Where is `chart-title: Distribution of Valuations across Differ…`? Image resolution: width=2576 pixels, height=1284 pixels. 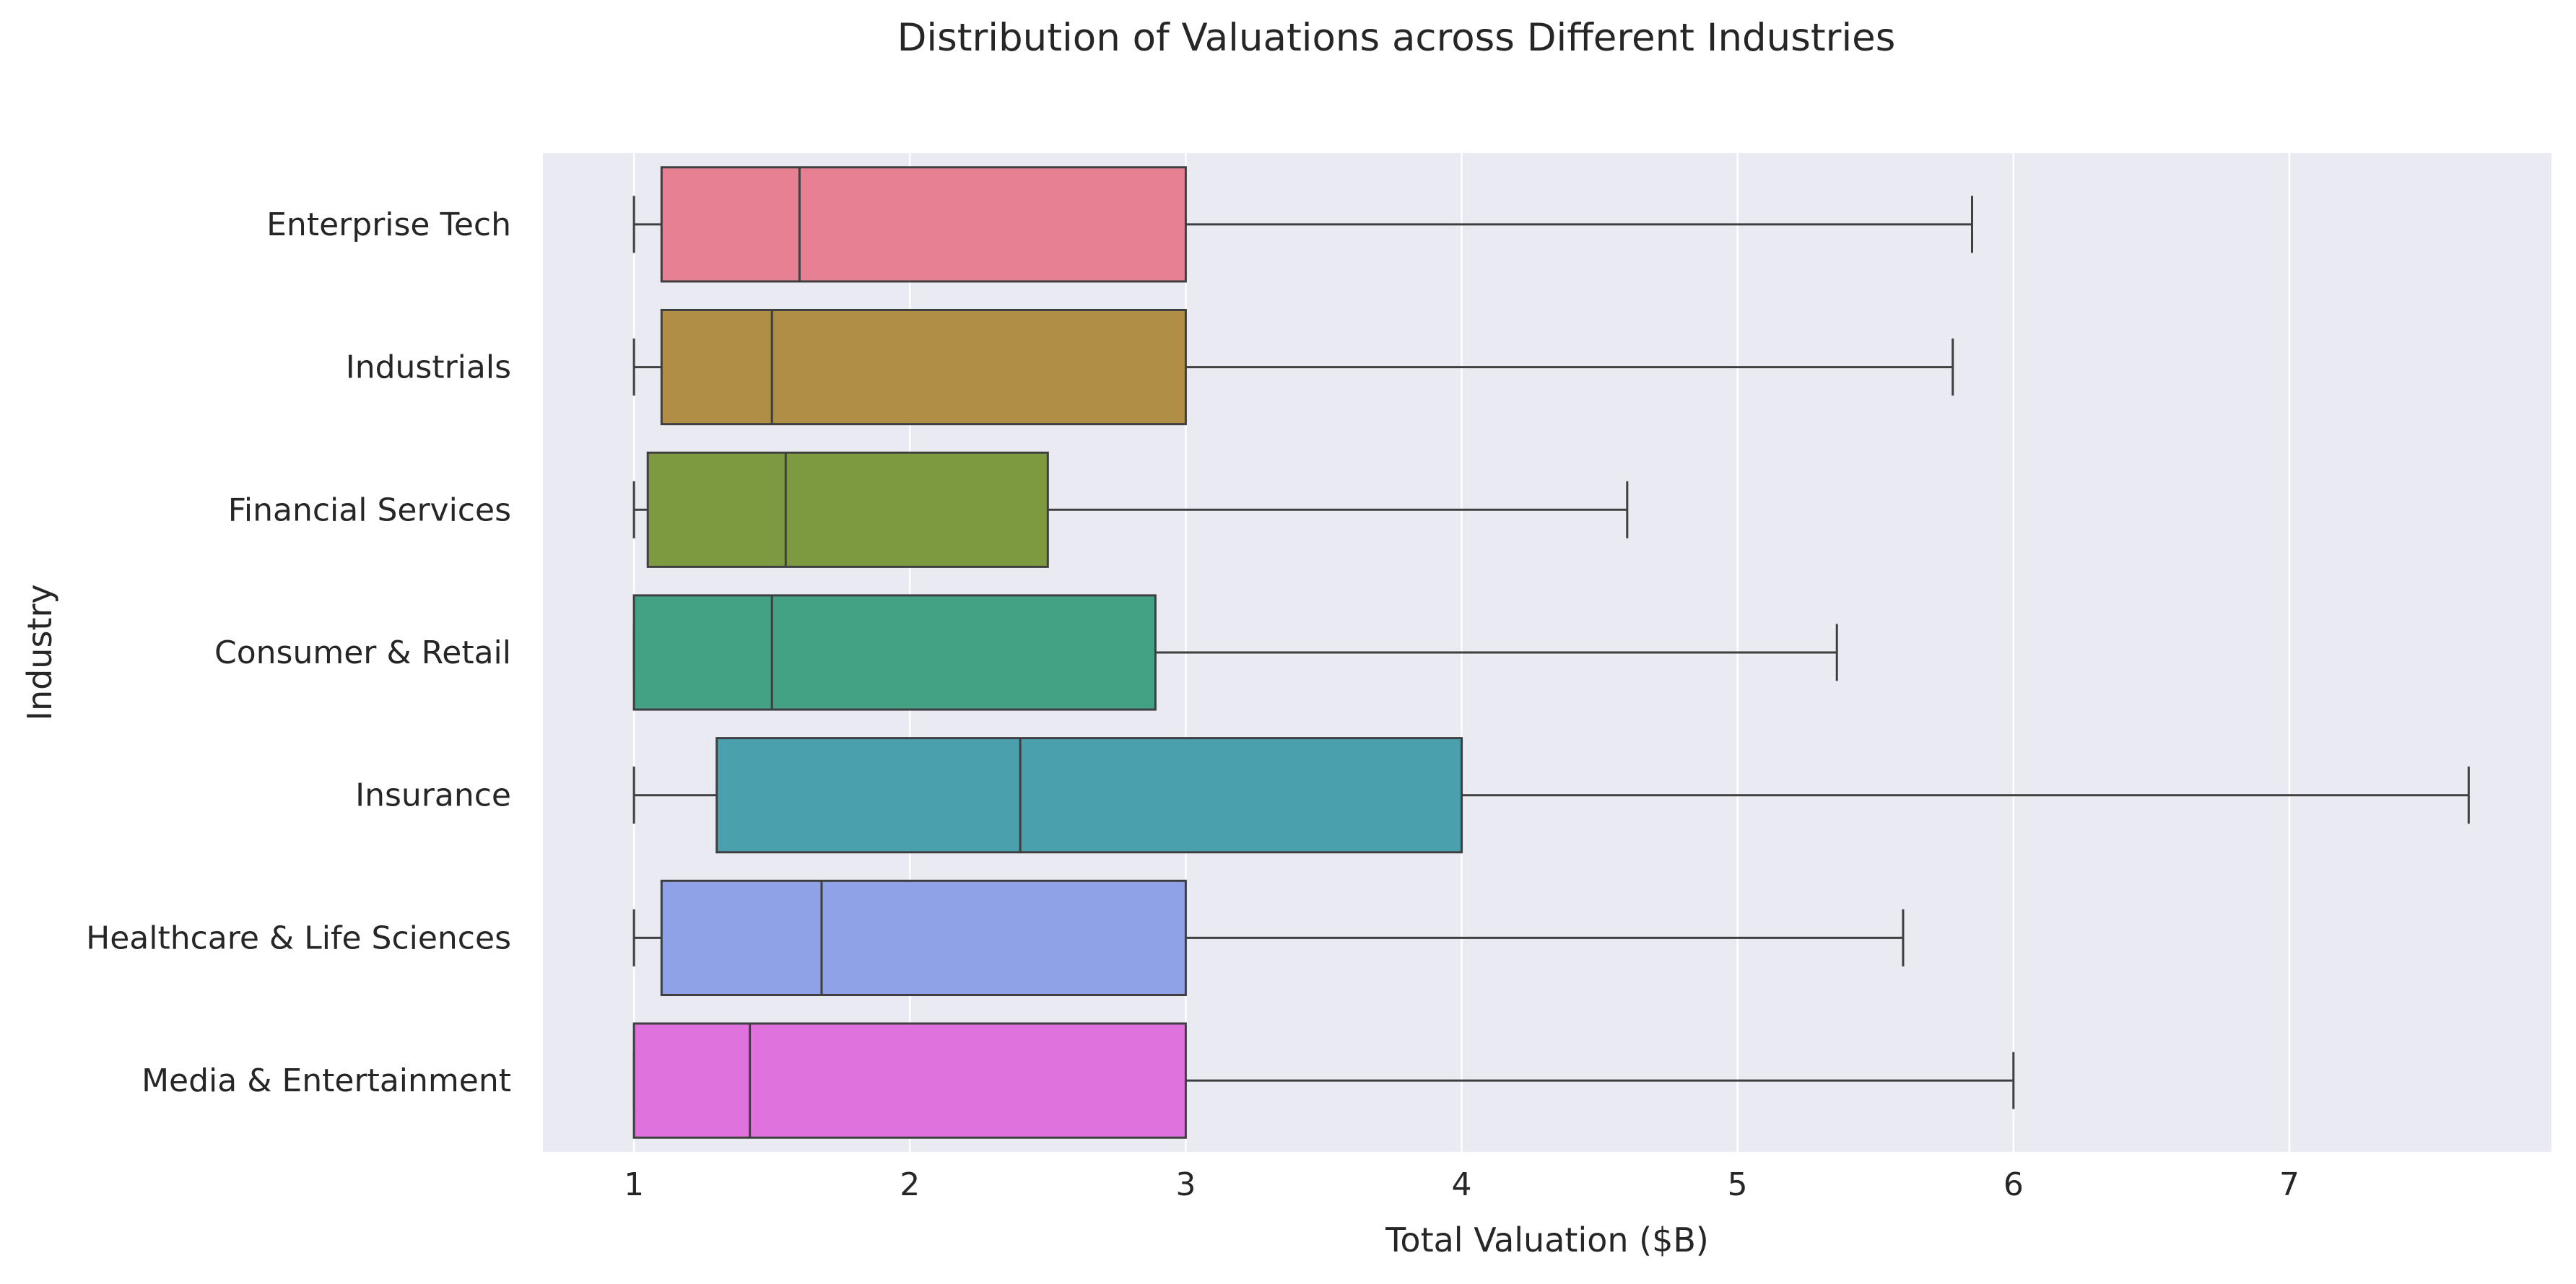
chart-title: Distribution of Valuations across Differ… is located at coordinates (1396, 38).